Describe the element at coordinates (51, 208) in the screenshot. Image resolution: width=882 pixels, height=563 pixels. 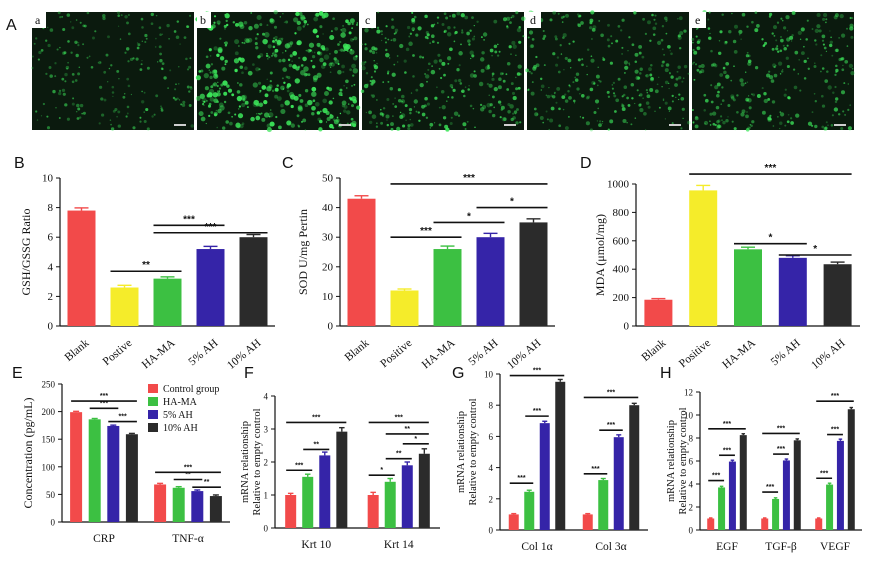
I see `y-tick-label: 8` at that location.